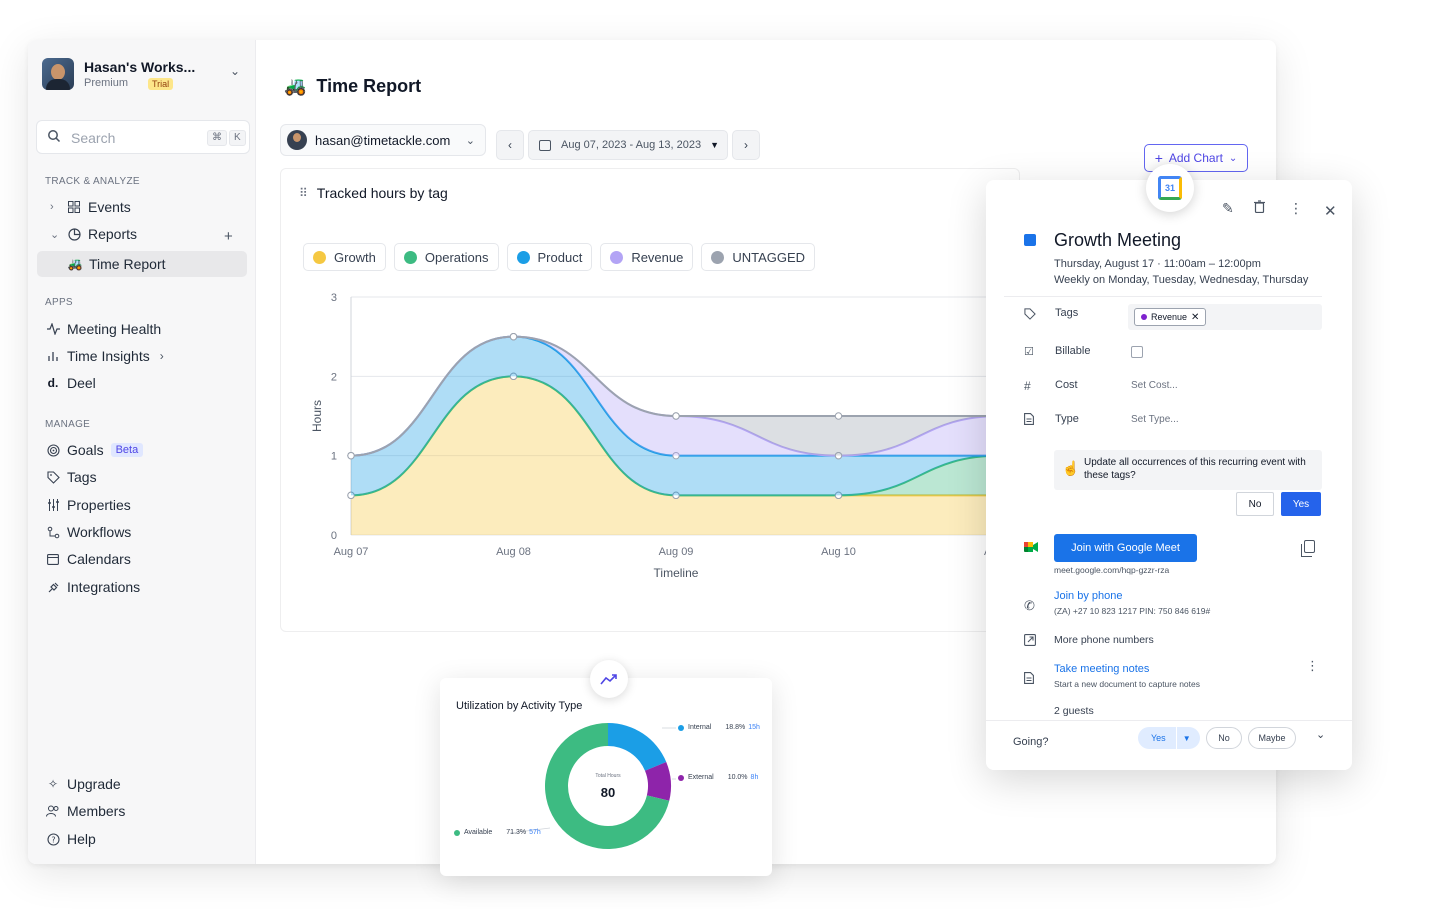 The width and height of the screenshot is (1456, 919). I want to click on sidebar-item-calendars: Calendars, so click(88, 559).